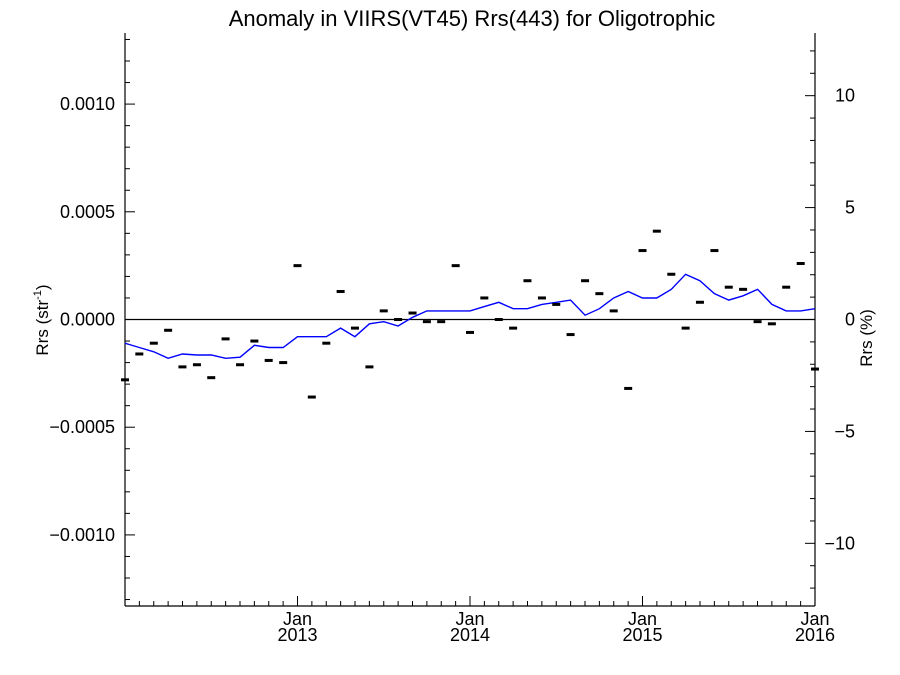  What do you see at coordinates (470, 635) in the screenshot?
I see `x-tick-year-label: 2014` at bounding box center [470, 635].